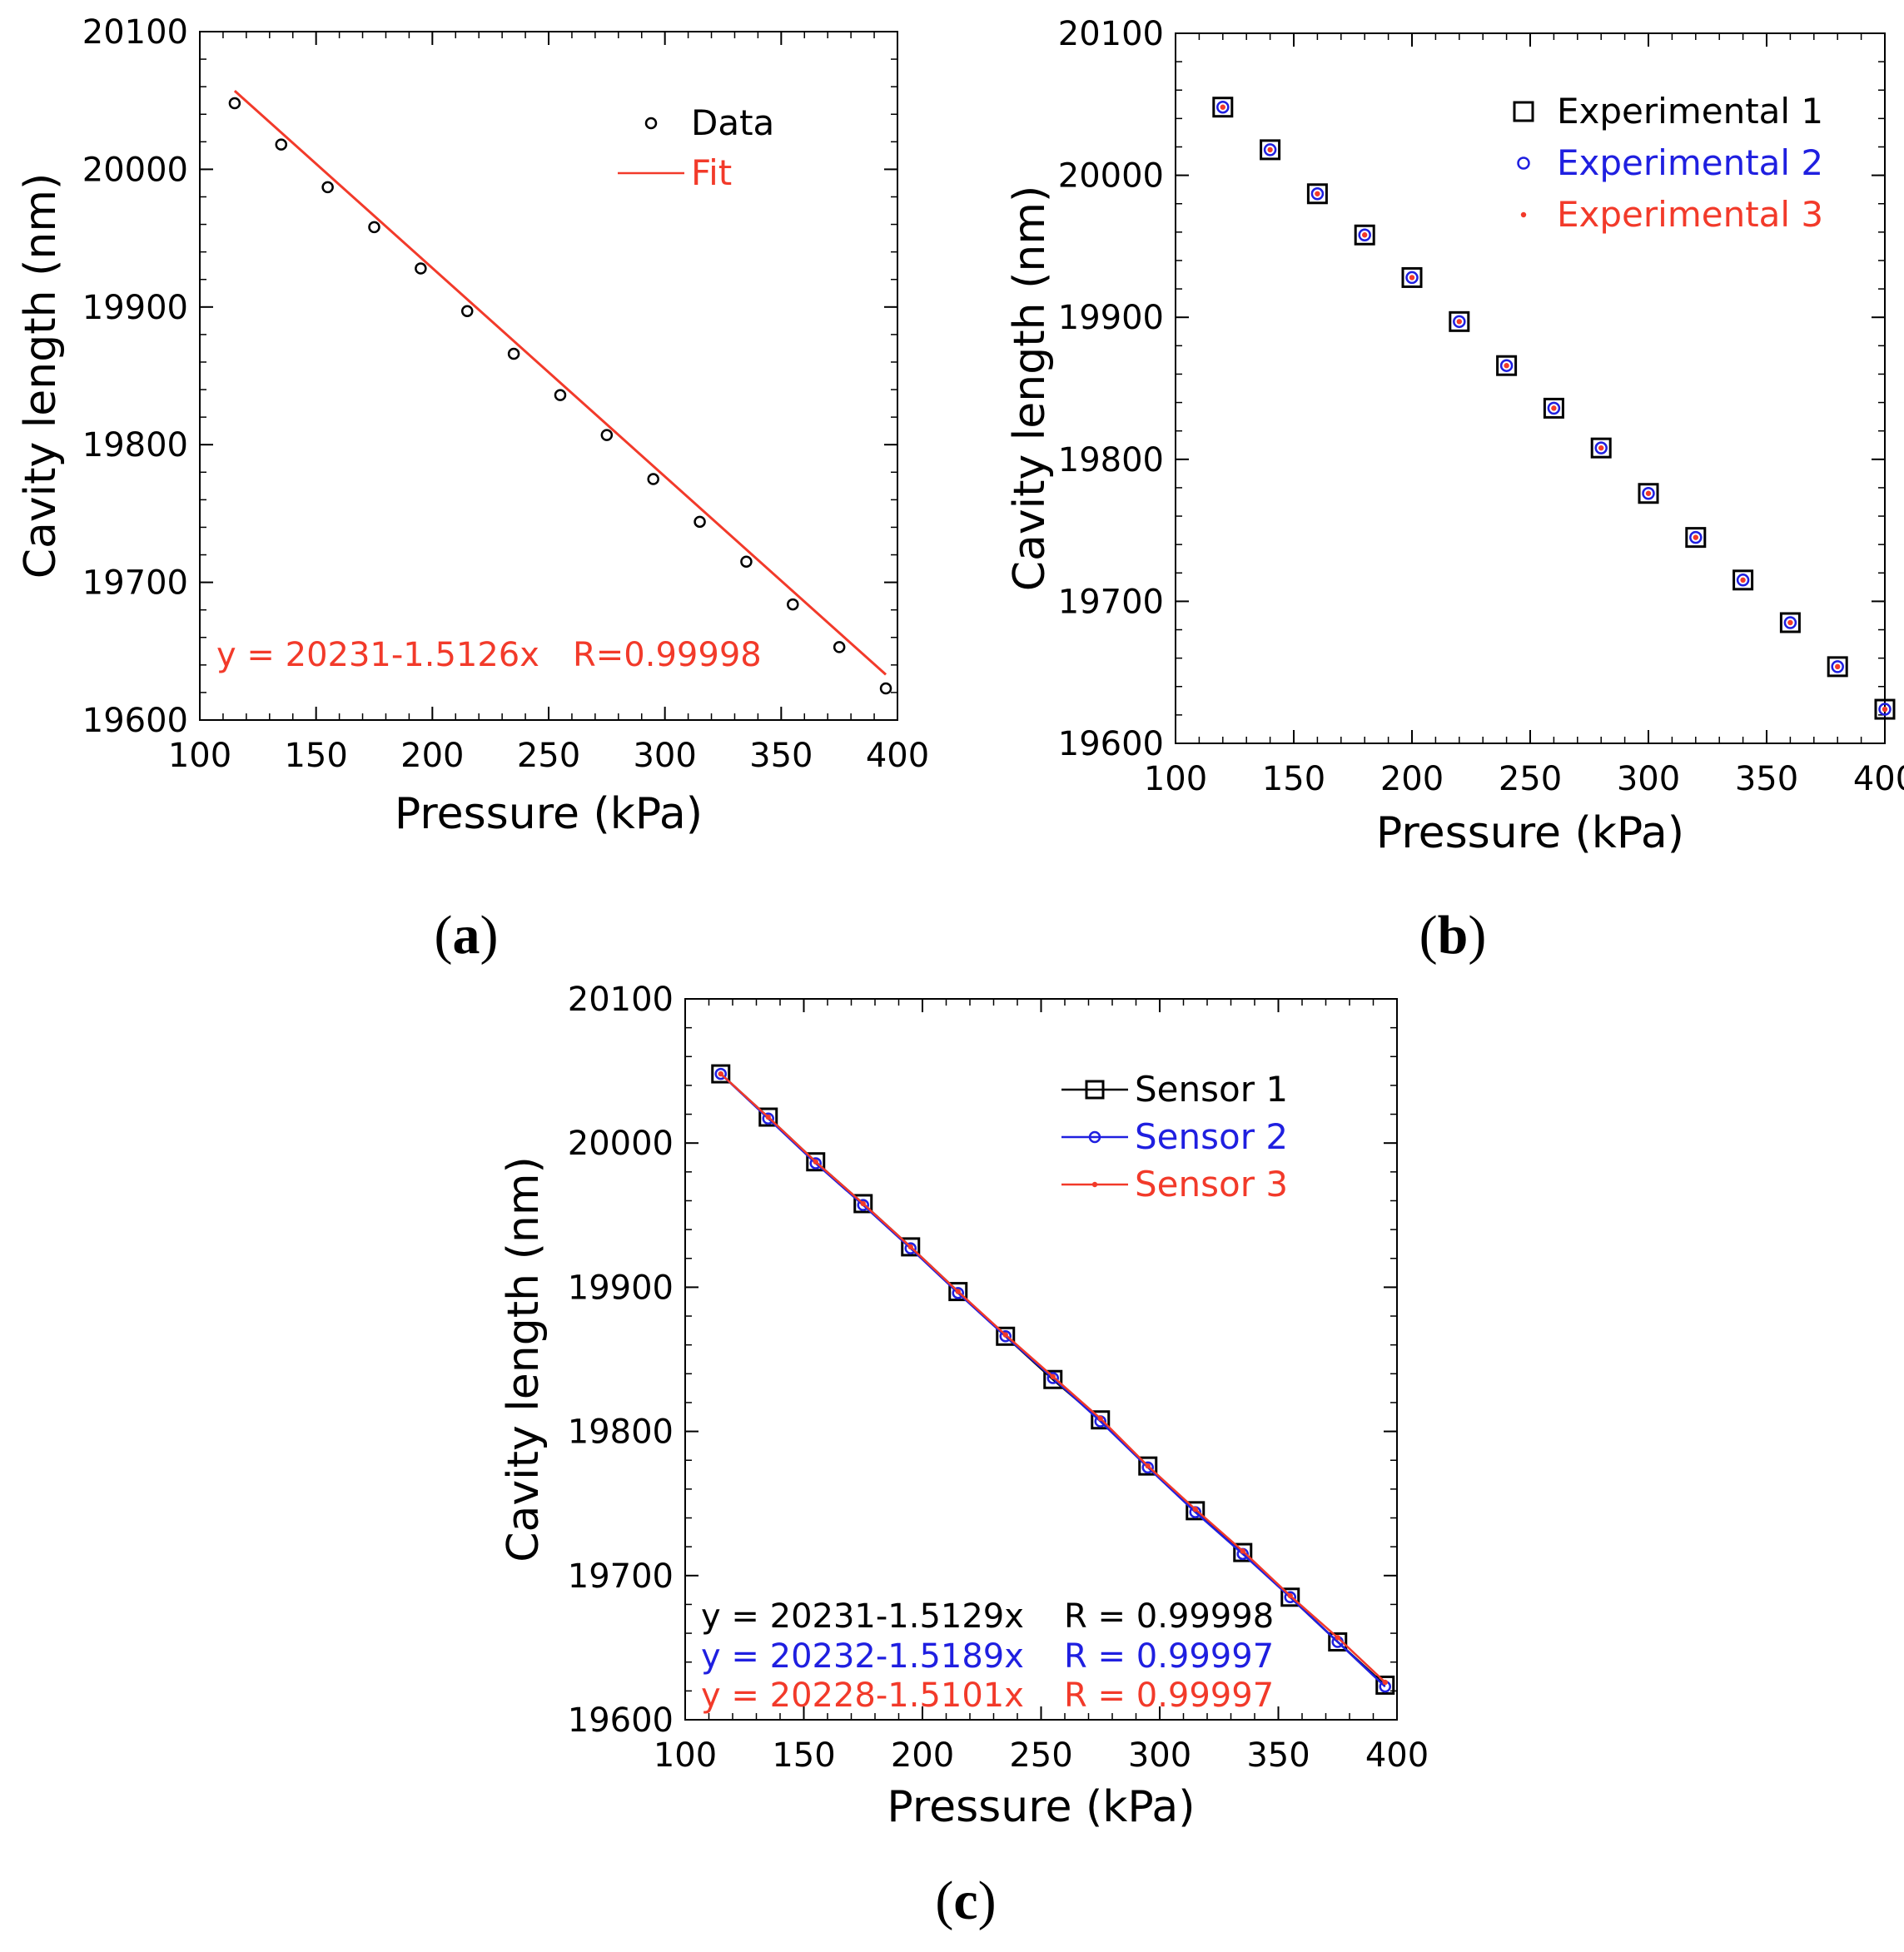 Image resolution: width=1904 pixels, height=1952 pixels. What do you see at coordinates (1477, 935) in the screenshot?
I see `panel-label-close: )` at bounding box center [1477, 935].